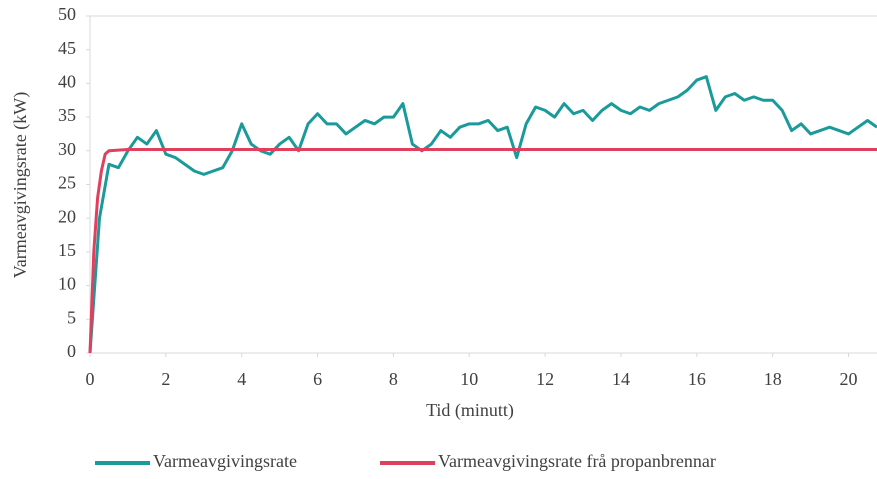 Image resolution: width=877 pixels, height=479 pixels. What do you see at coordinates (67, 250) in the screenshot?
I see `y-tick-label: 15` at bounding box center [67, 250].